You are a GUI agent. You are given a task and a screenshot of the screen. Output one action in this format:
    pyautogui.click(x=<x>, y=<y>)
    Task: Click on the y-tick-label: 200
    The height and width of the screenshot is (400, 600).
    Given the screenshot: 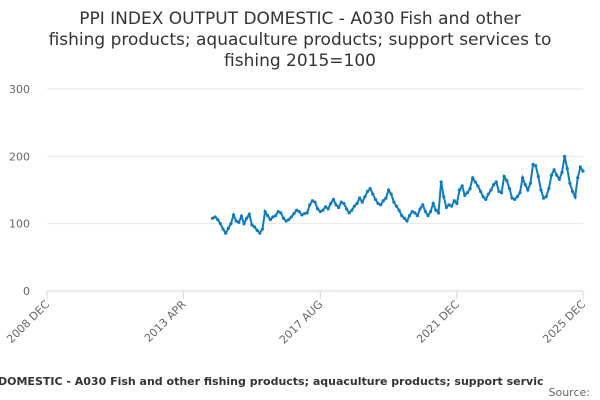 What is the action you would take?
    pyautogui.click(x=19, y=156)
    